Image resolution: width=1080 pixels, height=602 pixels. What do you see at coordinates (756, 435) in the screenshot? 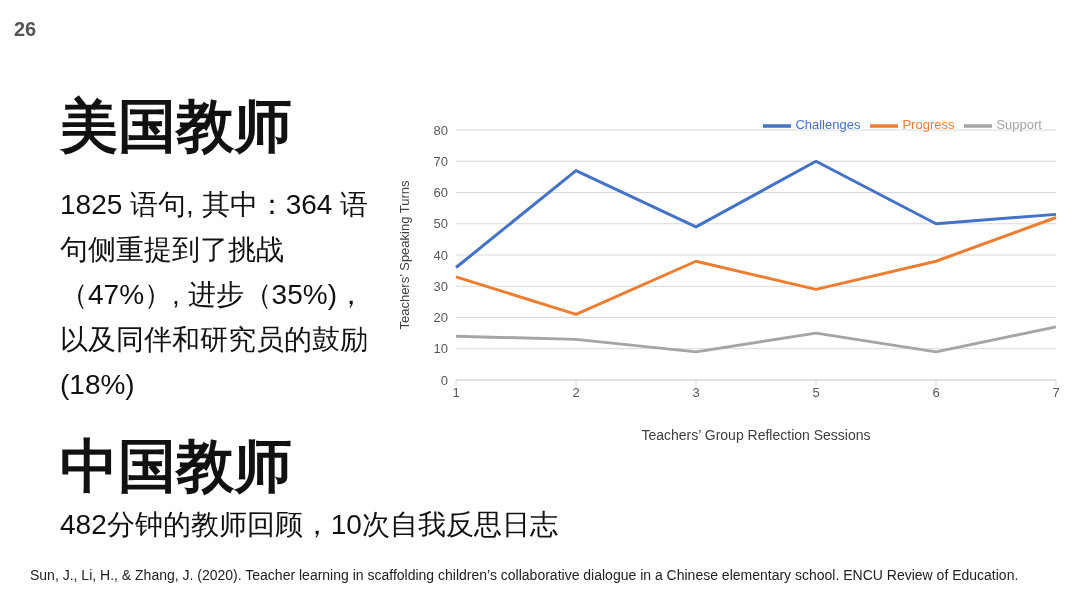
I see `x-axis-title: Teachers’ Group Reflection Sessions` at bounding box center [756, 435].